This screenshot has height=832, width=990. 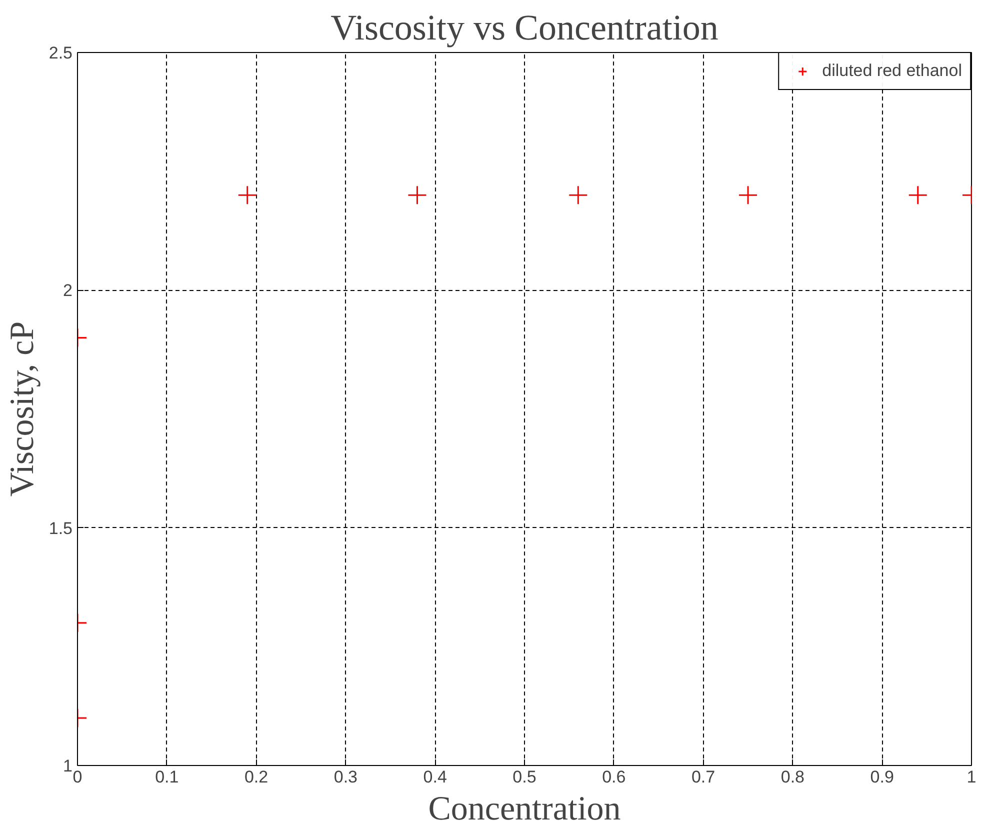 I want to click on x-tick-label: 0.8, so click(x=792, y=777).